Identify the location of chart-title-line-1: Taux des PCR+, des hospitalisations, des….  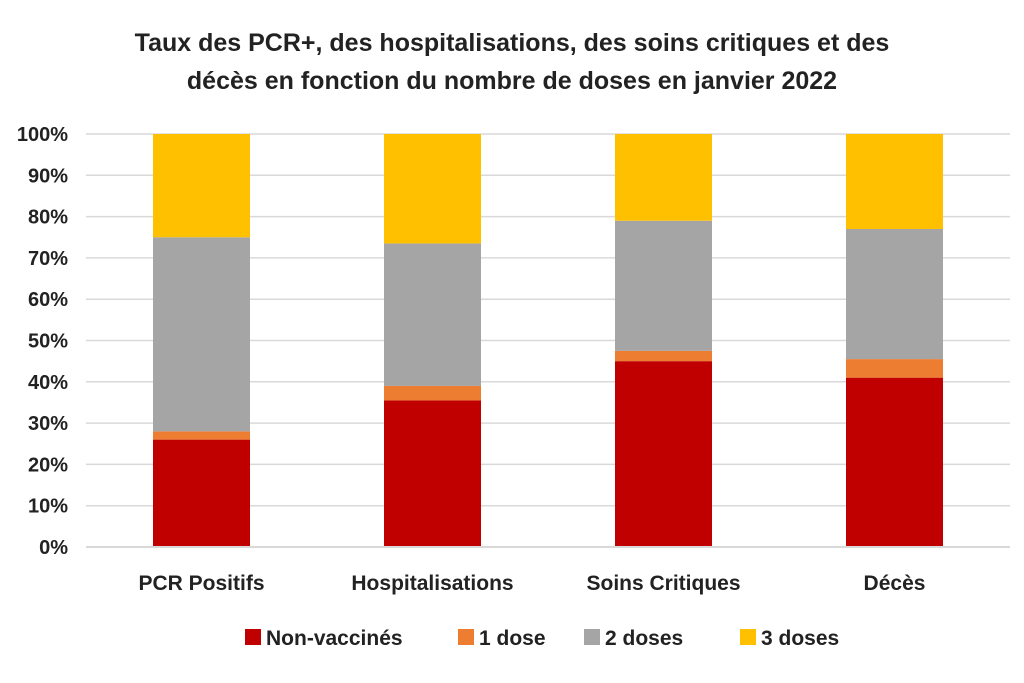
(512, 43).